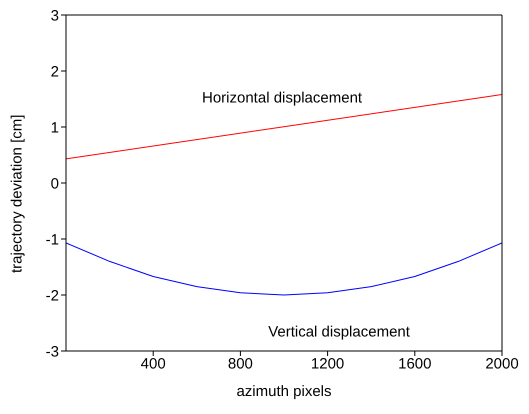 This screenshot has height=414, width=529. What do you see at coordinates (240, 364) in the screenshot?
I see `x-tick-label: 800` at bounding box center [240, 364].